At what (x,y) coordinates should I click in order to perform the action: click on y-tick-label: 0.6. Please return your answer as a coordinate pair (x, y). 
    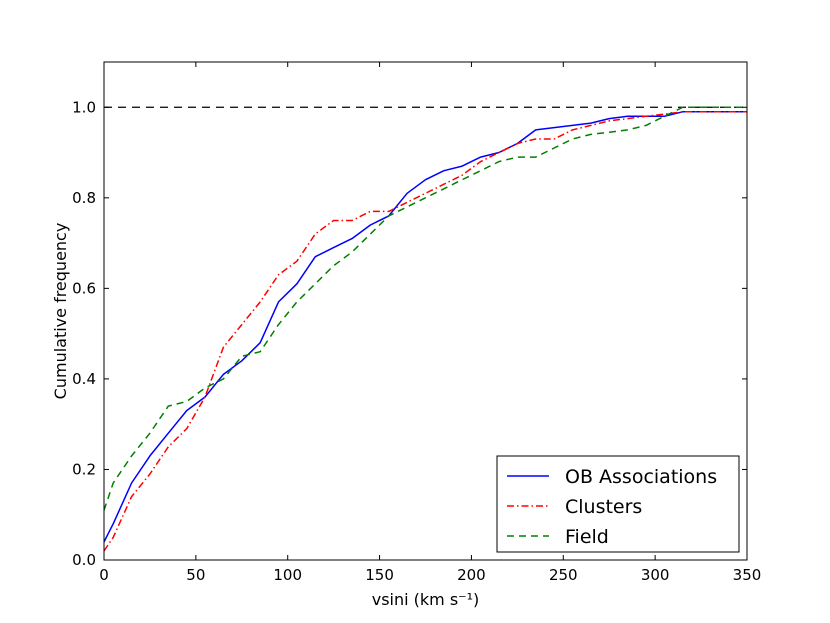
    Looking at the image, I should click on (84, 288).